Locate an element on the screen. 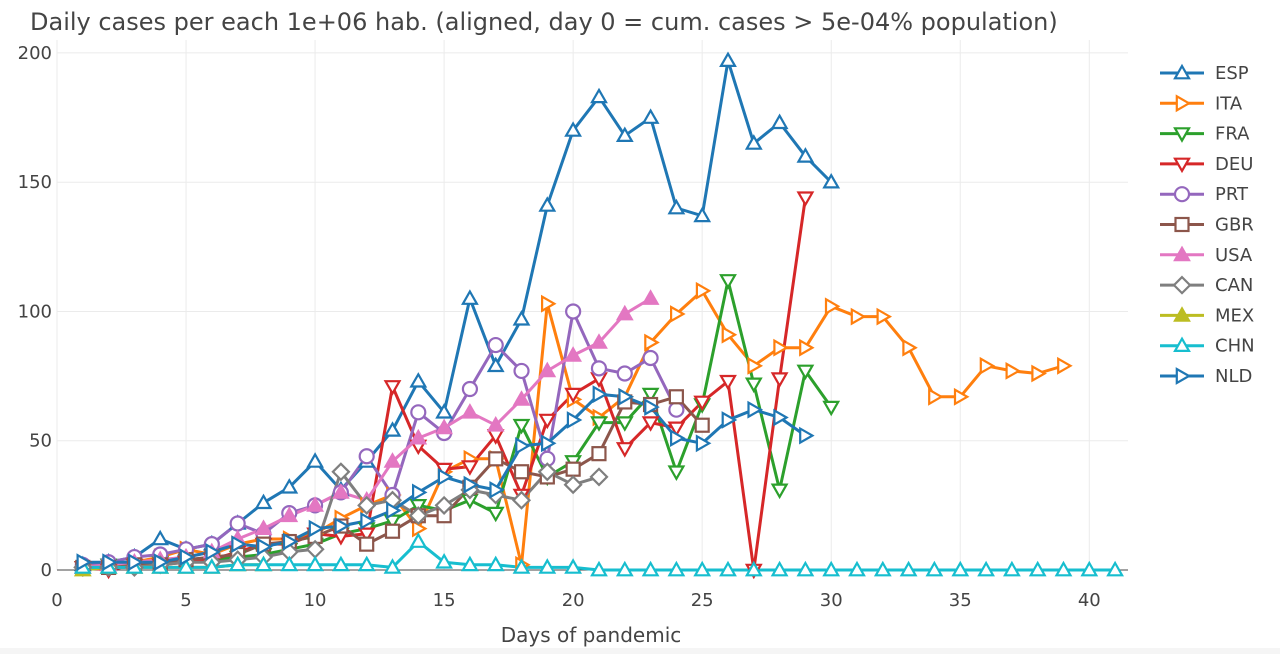 The height and width of the screenshot is (654, 1280). y-tick-label: 50 is located at coordinates (40, 441).